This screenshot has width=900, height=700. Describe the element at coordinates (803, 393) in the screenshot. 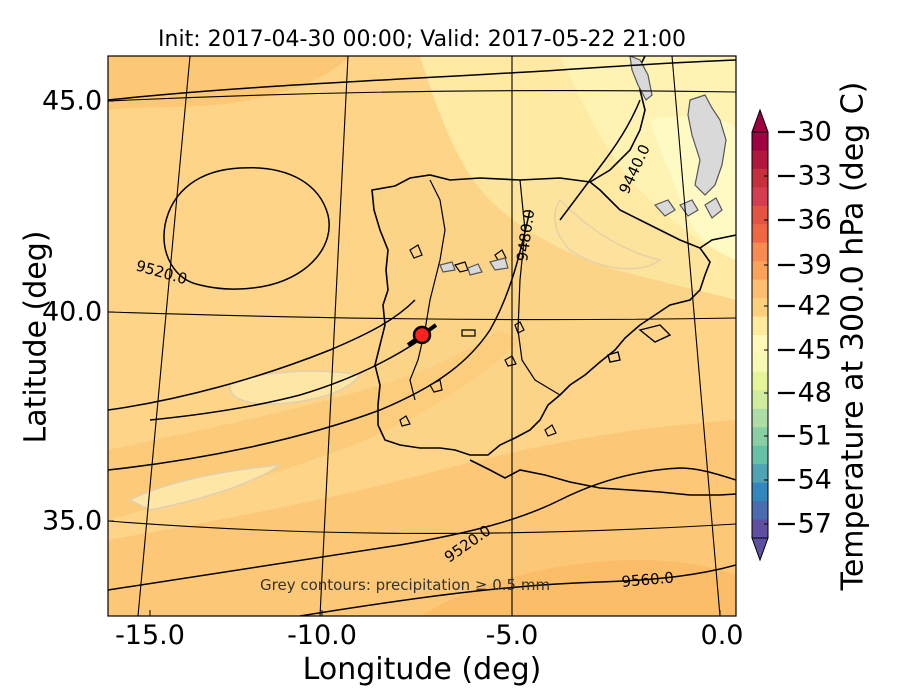

I see `colorbar-tick-label: −48` at that location.